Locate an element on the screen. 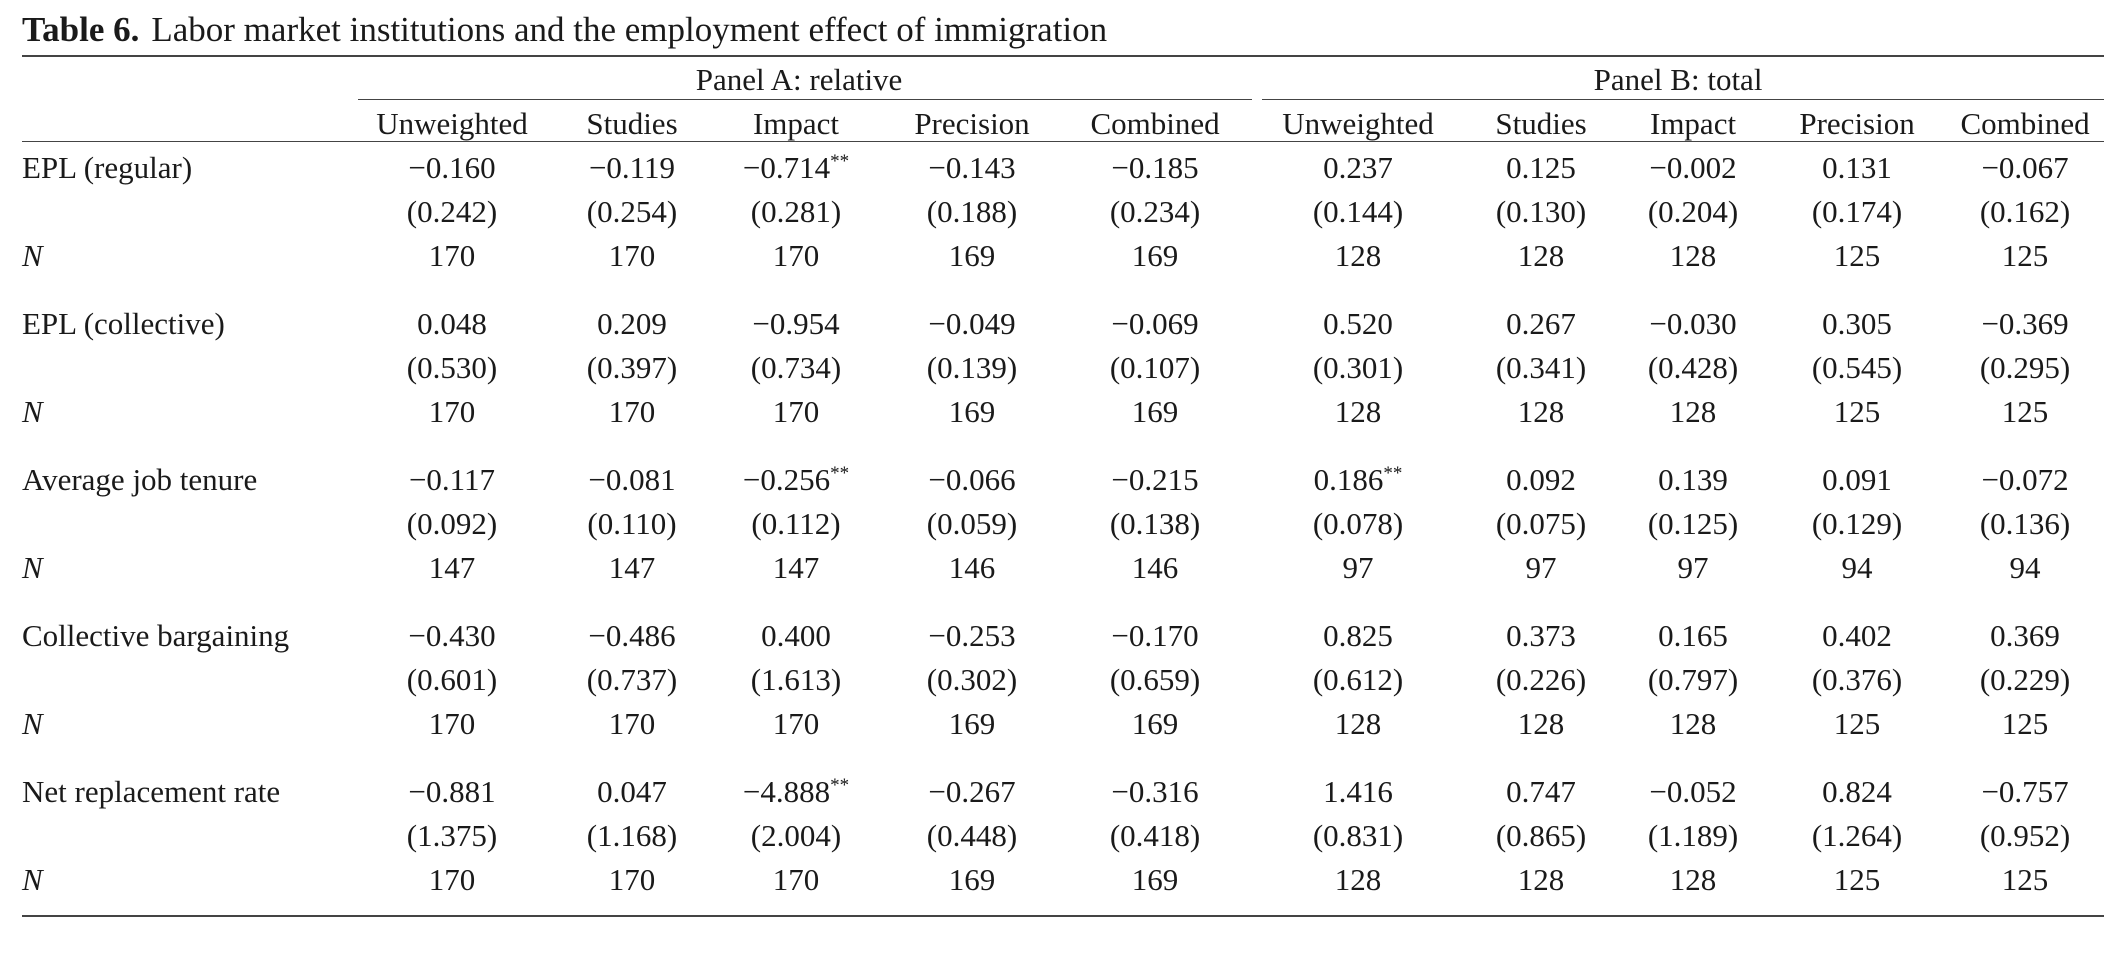  coefficient-cell: −0.067 is located at coordinates (2025, 168).